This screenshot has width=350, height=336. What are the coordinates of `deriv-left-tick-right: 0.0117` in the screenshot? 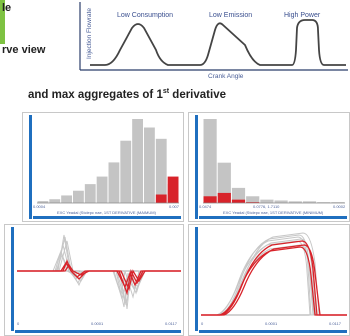 It's located at (171, 323).